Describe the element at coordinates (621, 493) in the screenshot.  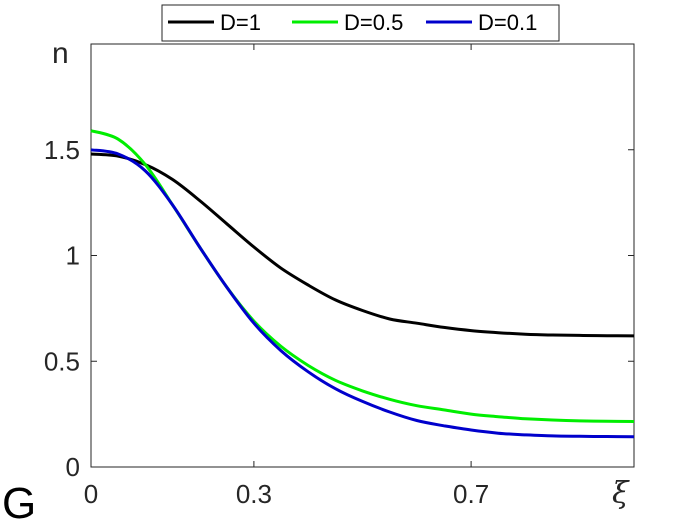
I see `x-axis-label: ξ` at that location.